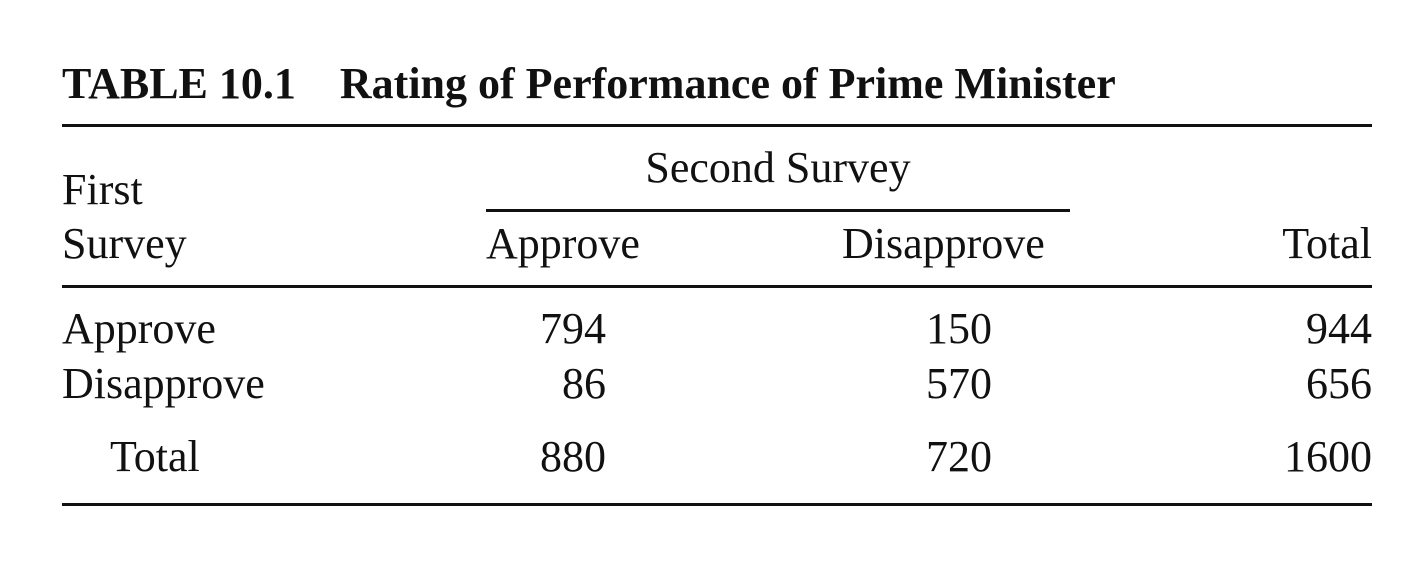 Image resolution: width=1424 pixels, height=566 pixels. I want to click on spanner-rule, so click(778, 210).